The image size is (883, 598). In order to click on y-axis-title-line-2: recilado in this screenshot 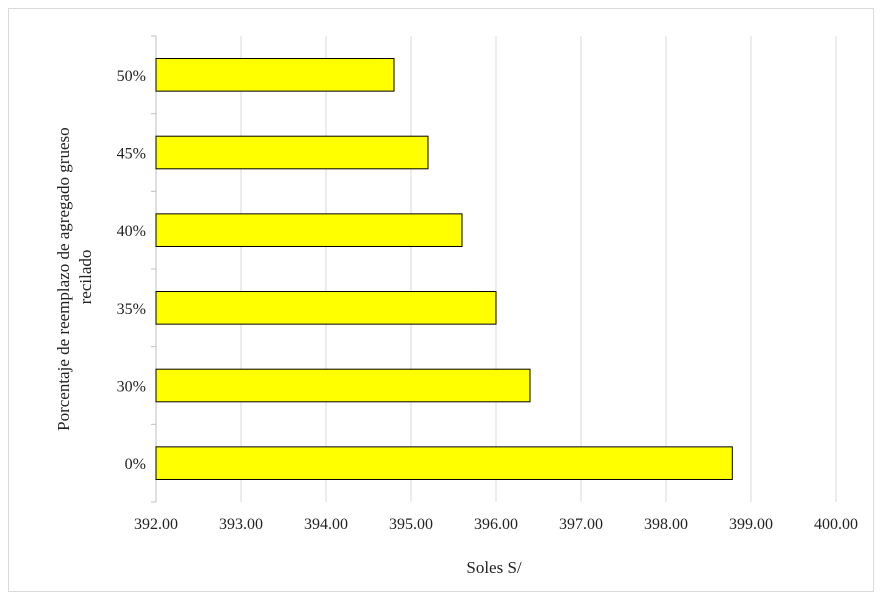, I will do `click(85, 277)`.